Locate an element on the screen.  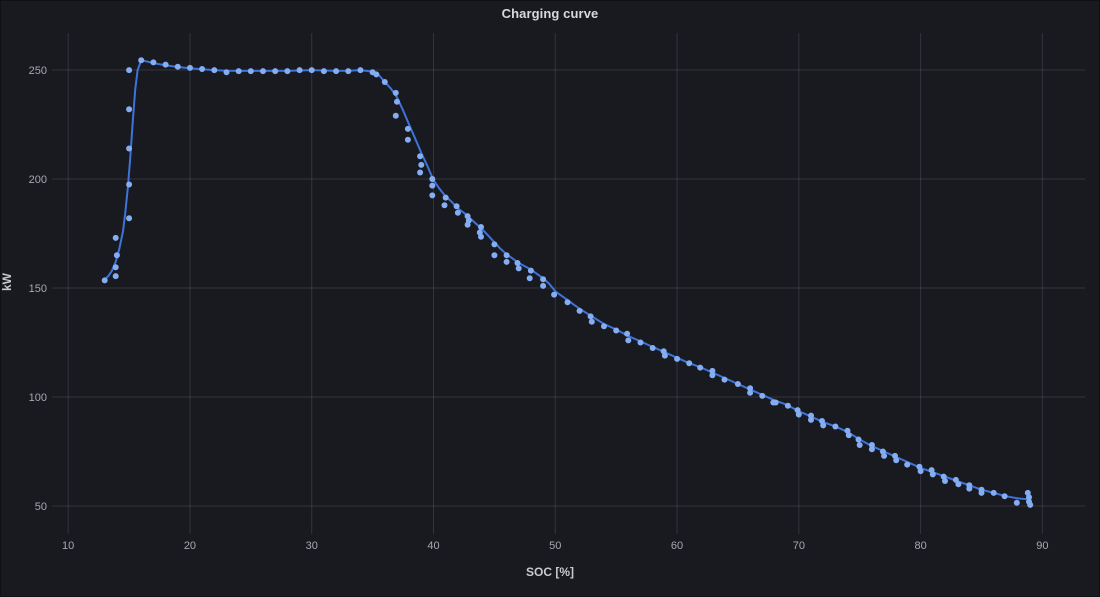
y-tick-label: 100 is located at coordinates (38, 398).